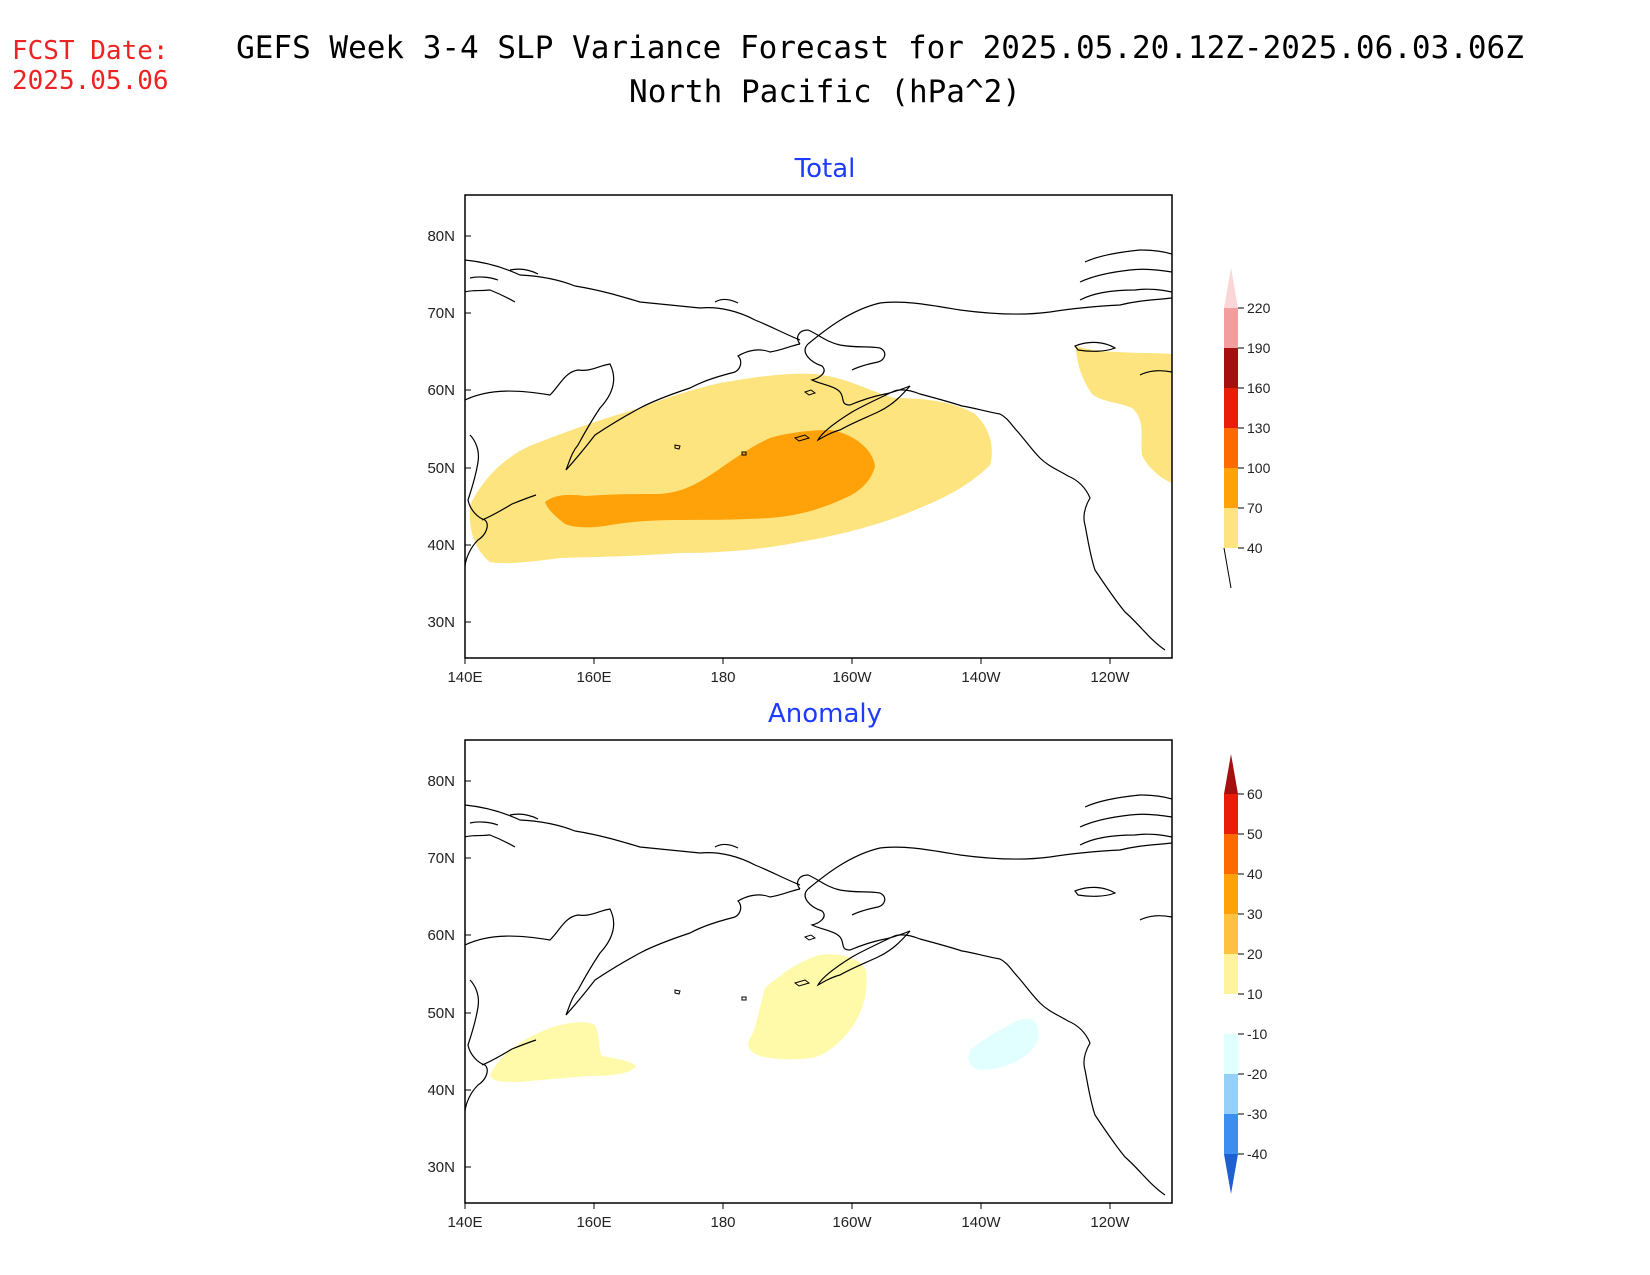 Image resolution: width=1650 pixels, height=1275 pixels. I want to click on total-contour-40-east, so click(1124, 414).